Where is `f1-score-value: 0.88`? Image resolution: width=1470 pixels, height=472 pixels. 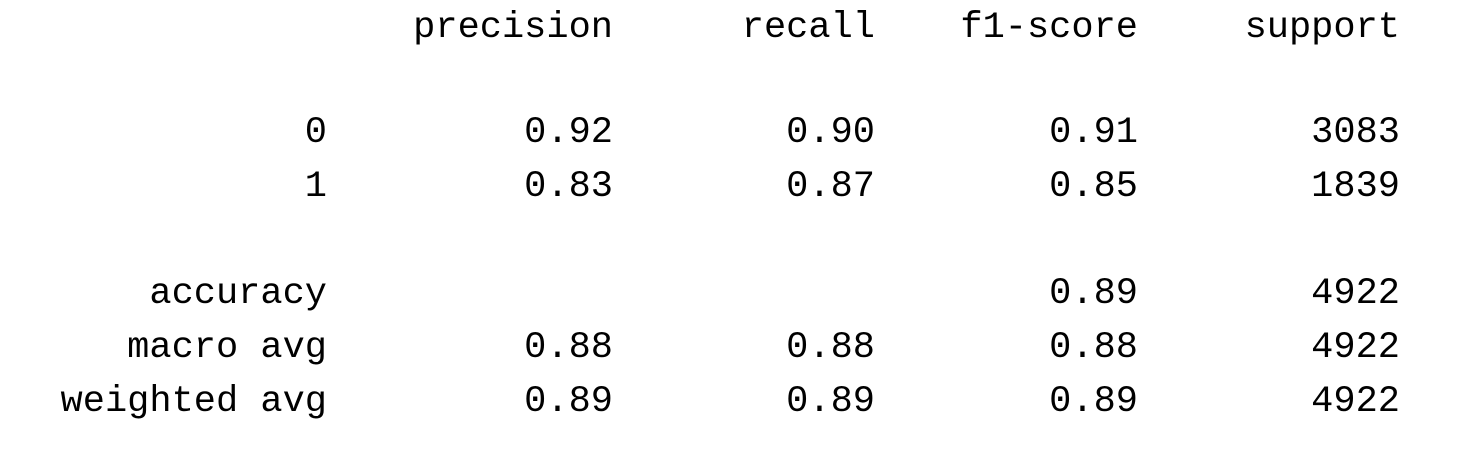 f1-score-value: 0.88 is located at coordinates (1093, 348).